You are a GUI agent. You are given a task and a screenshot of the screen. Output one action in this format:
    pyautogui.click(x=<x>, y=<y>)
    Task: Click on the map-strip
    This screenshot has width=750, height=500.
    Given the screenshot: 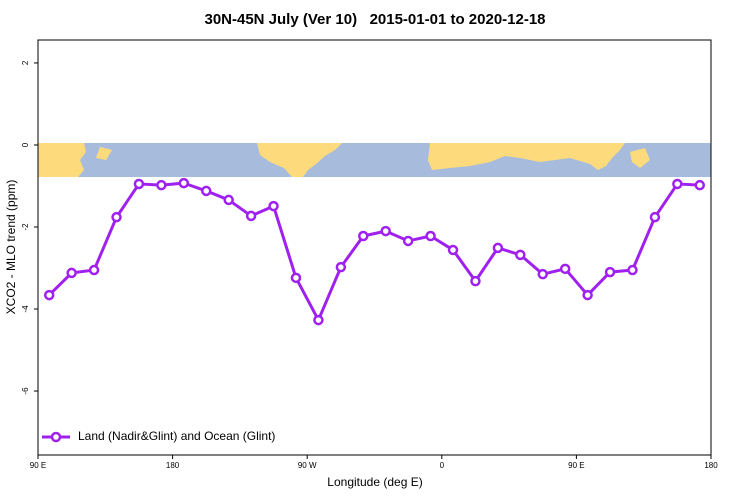 What is the action you would take?
    pyautogui.click(x=374, y=160)
    